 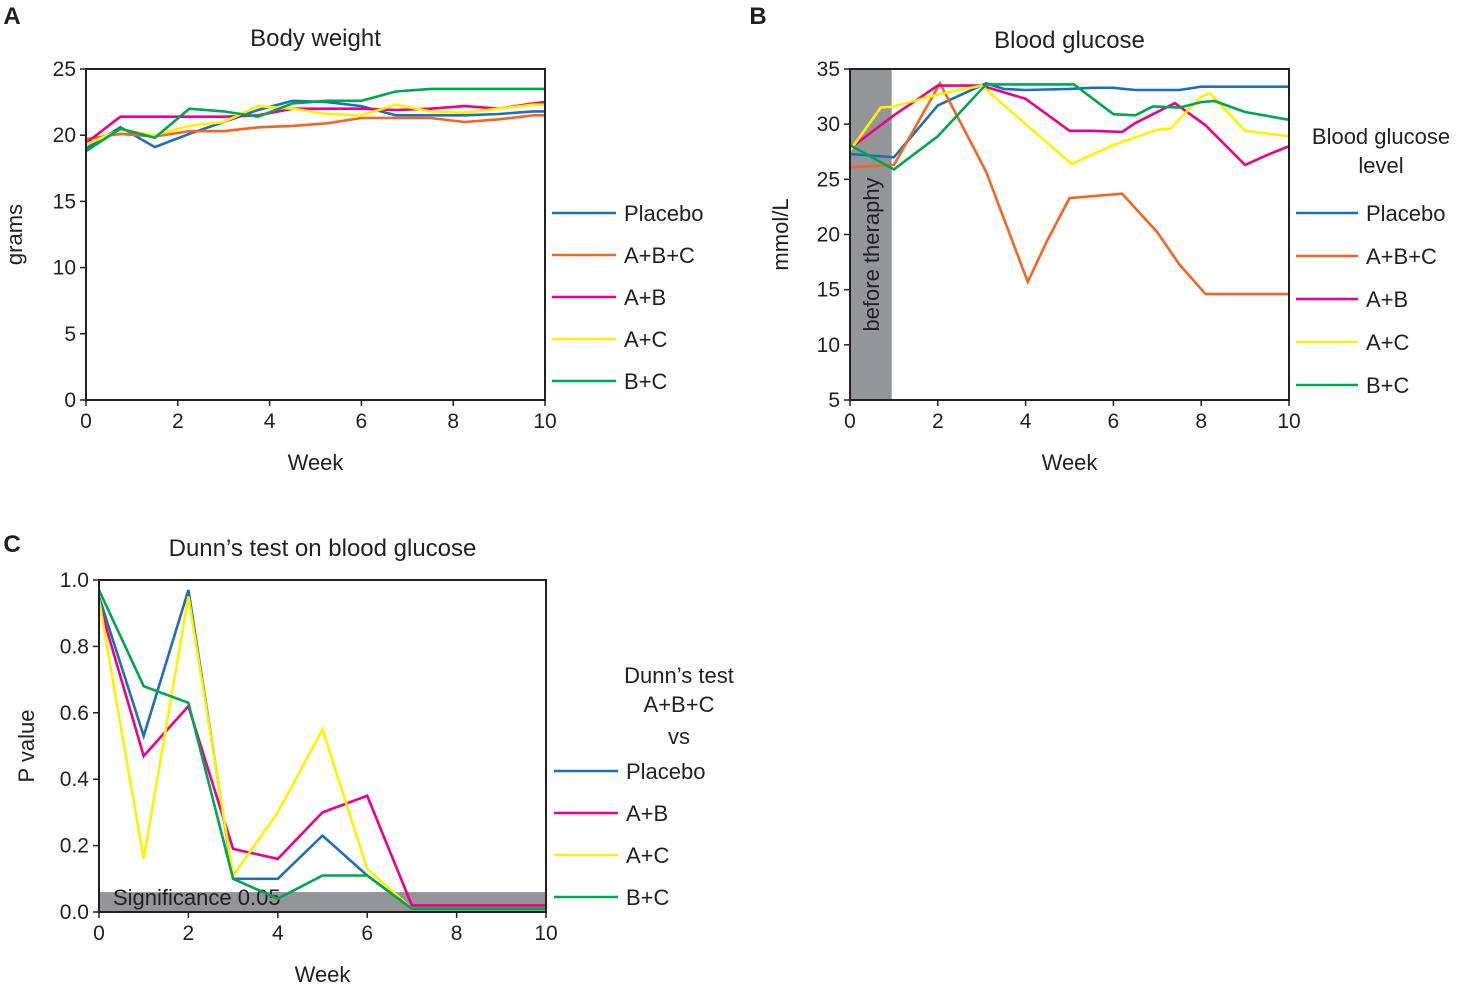 What do you see at coordinates (757, 16) in the screenshot?
I see `panel-label-B: B` at bounding box center [757, 16].